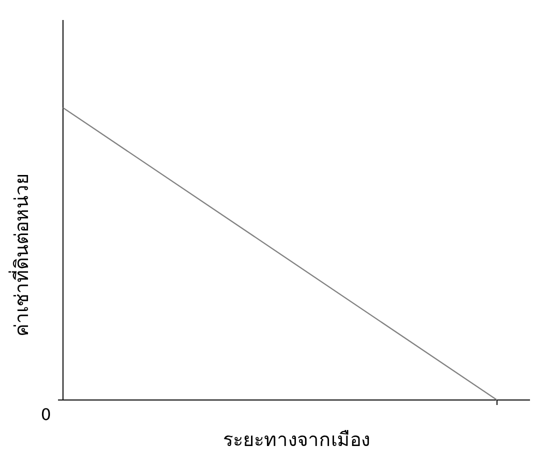  What do you see at coordinates (46, 414) in the screenshot?
I see `text: 0` at bounding box center [46, 414].